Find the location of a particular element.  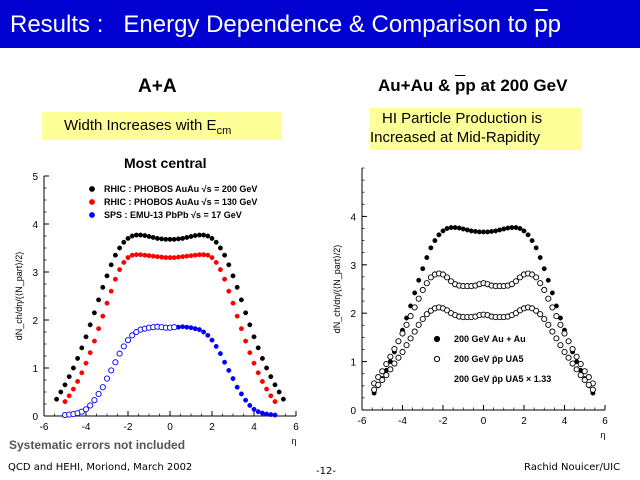

right-legend-marker is located at coordinates (437, 339).